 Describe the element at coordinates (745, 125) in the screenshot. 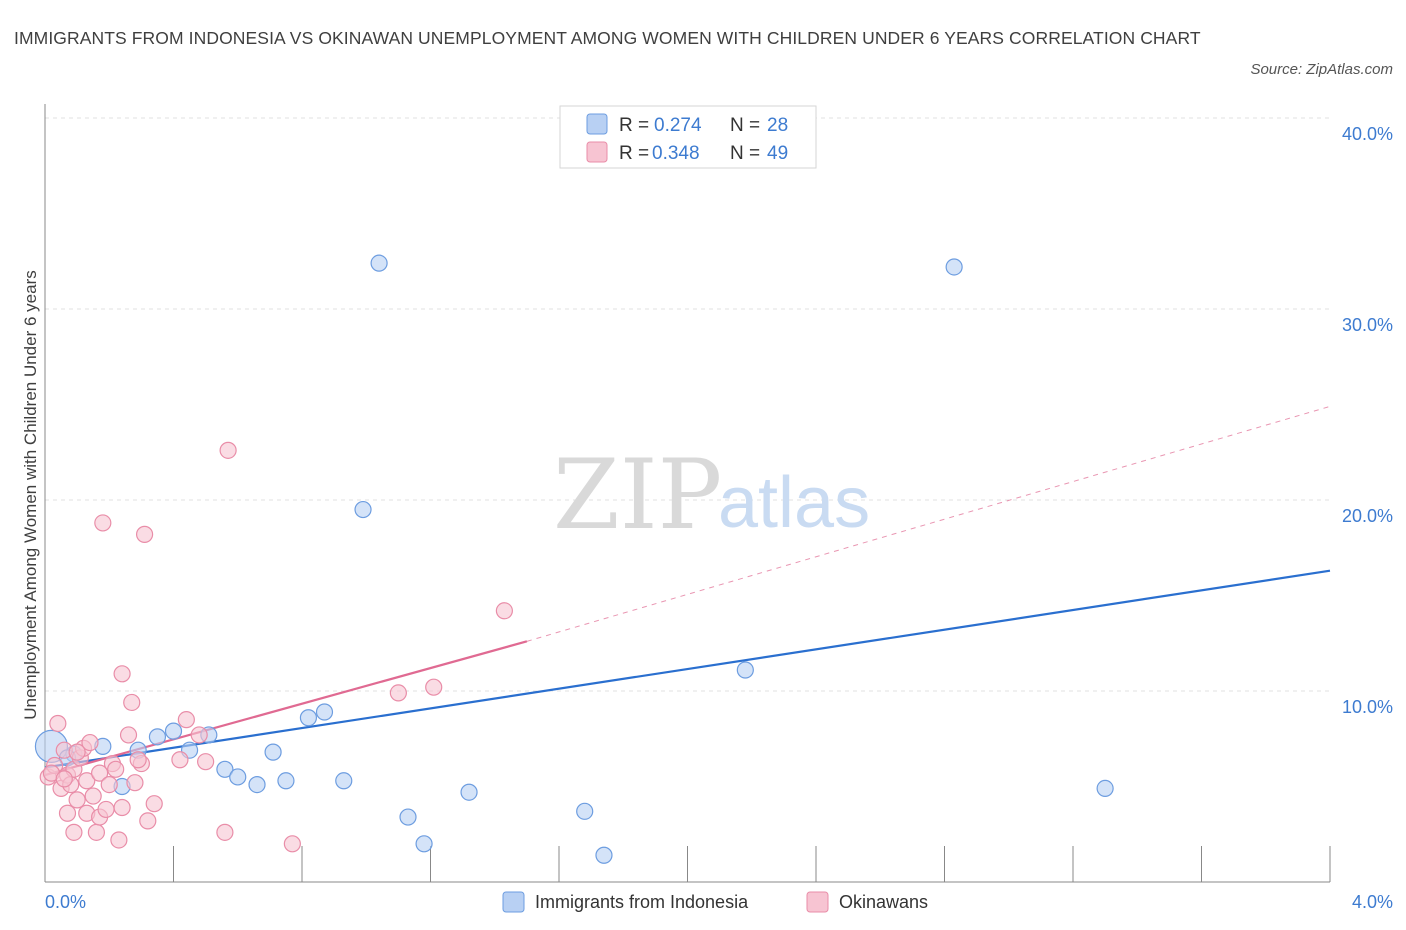

I see `stats-n-label-blue: N =` at that location.